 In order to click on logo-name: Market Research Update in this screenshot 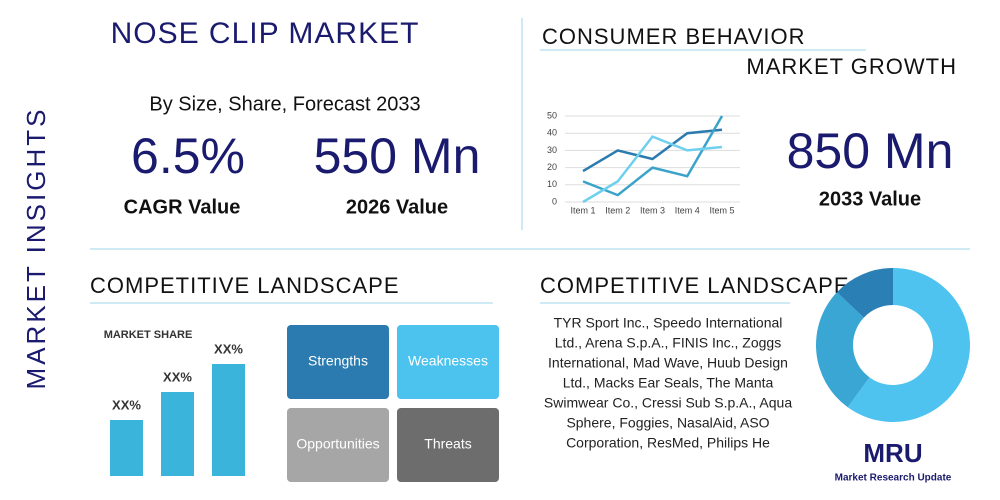, I will do `click(893, 478)`.